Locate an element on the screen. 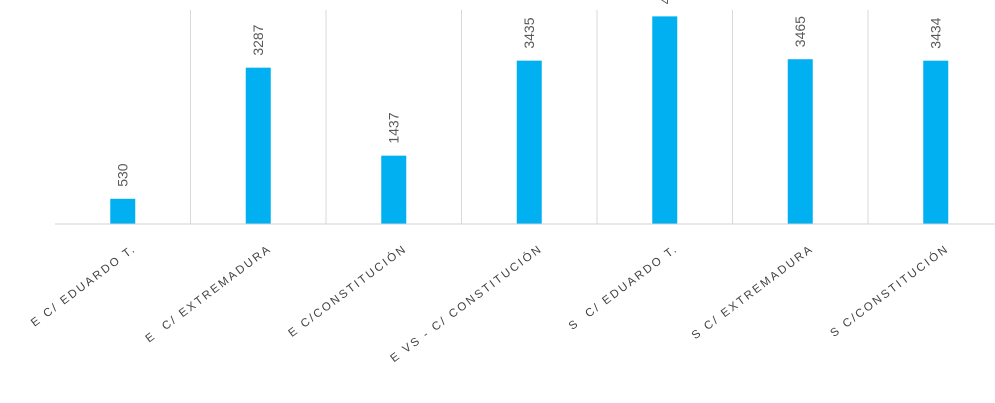  value-label: 3287 is located at coordinates (258, 39).